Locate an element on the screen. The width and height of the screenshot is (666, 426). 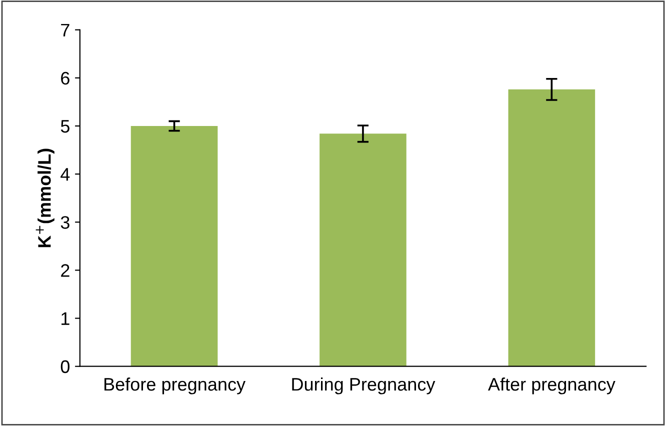
y-tick-label: 6 is located at coordinates (65, 78).